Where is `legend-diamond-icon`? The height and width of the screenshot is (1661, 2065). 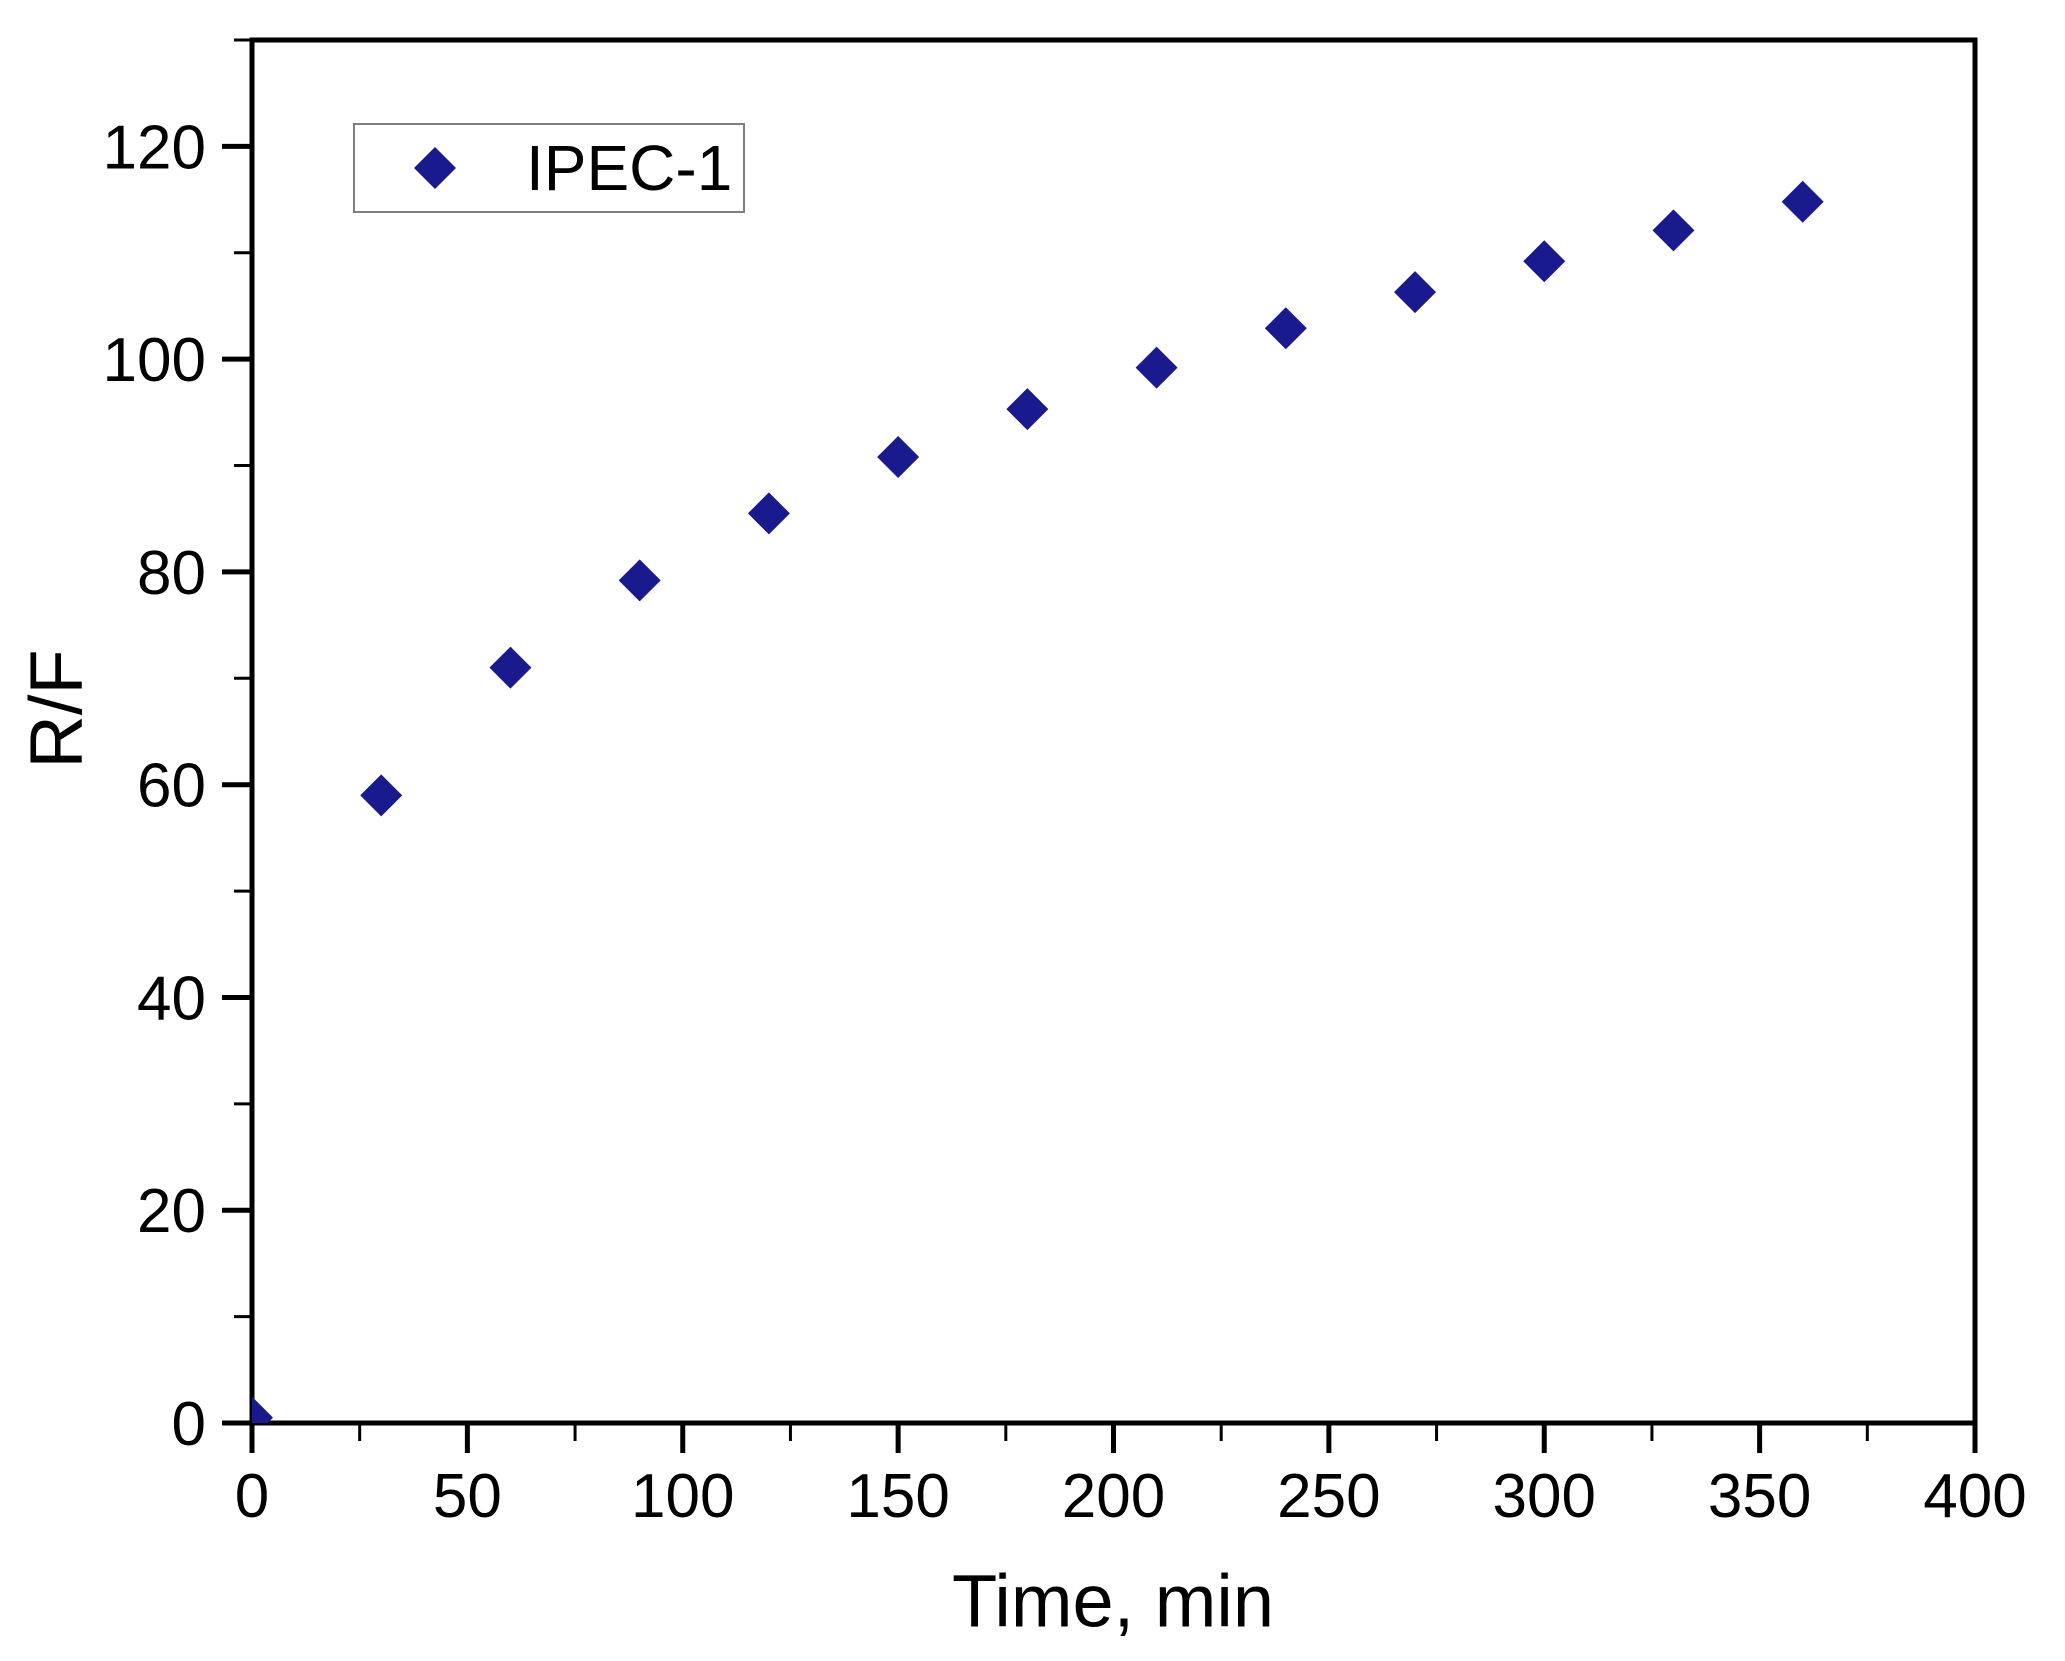 legend-diamond-icon is located at coordinates (435, 168).